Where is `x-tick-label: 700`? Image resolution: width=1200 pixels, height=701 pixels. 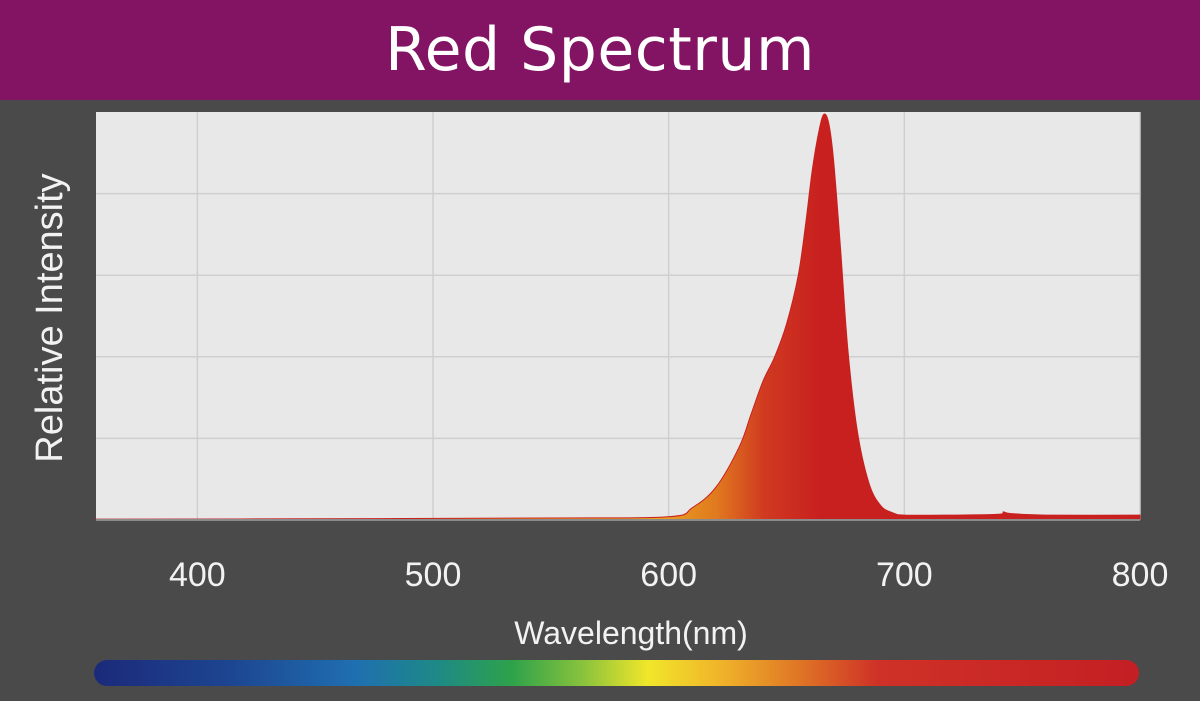
x-tick-label: 700 is located at coordinates (904, 575).